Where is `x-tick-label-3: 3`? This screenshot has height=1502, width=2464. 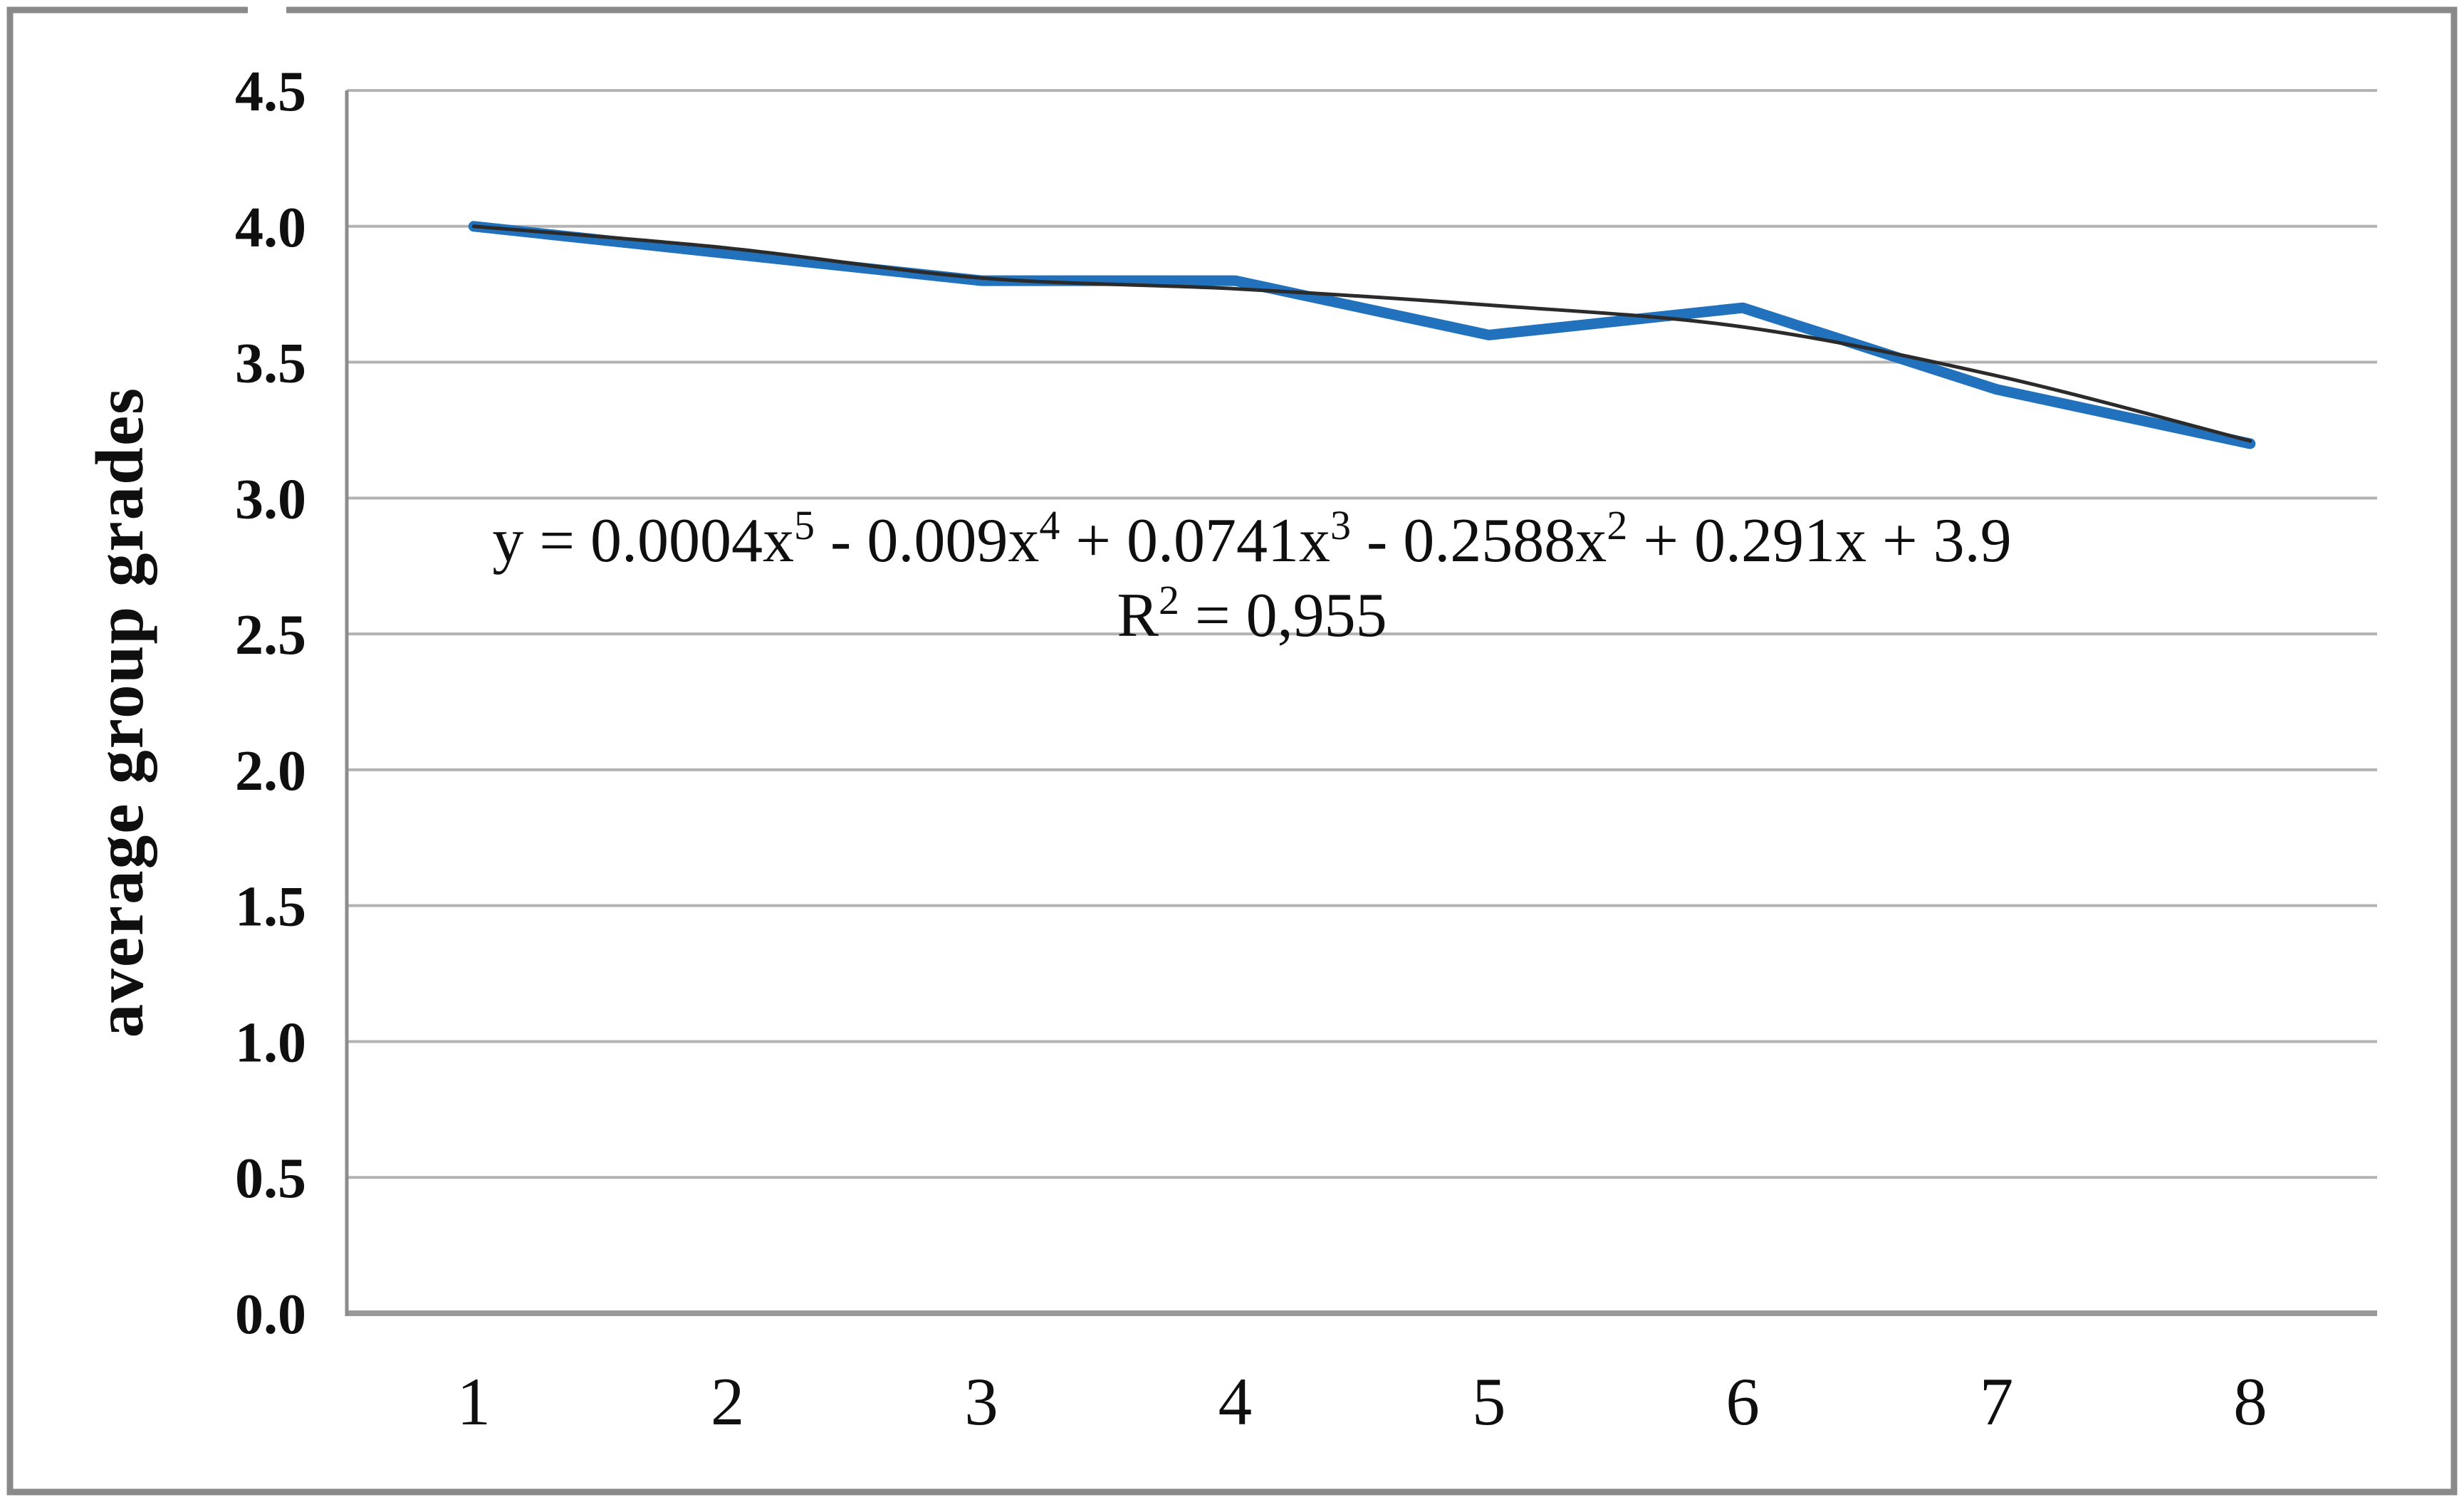 x-tick-label-3: 3 is located at coordinates (981, 1401).